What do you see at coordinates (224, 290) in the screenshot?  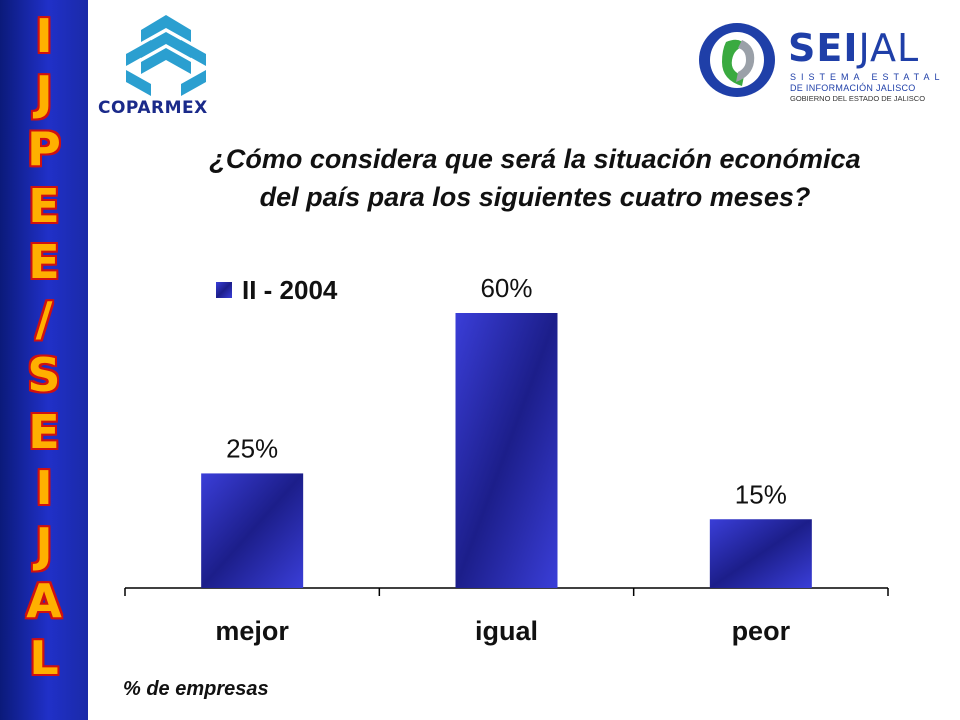 I see `legend-swatch` at bounding box center [224, 290].